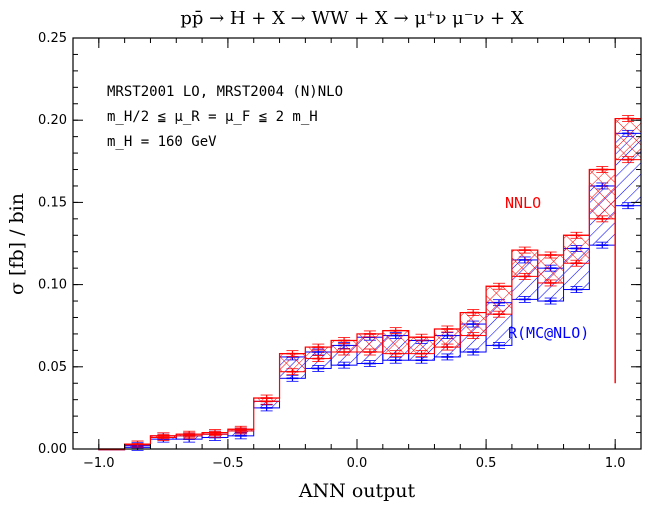  What do you see at coordinates (52, 120) in the screenshot?
I see `y-tick-label: 0.20` at bounding box center [52, 120].